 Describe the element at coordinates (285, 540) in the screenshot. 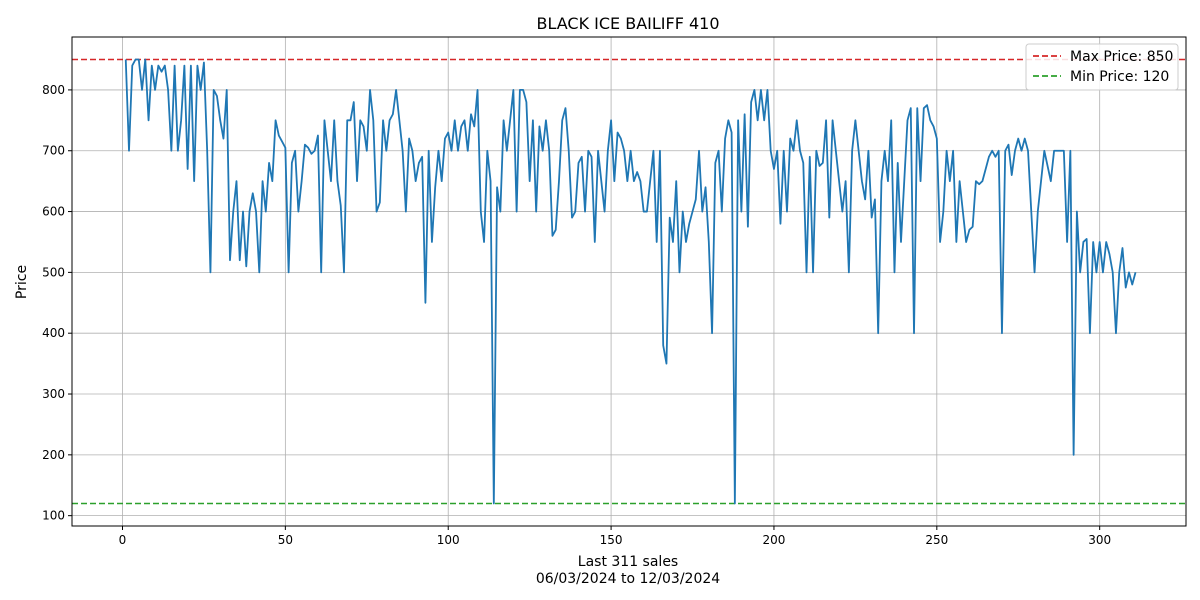

I see `x-tick-label: 50` at that location.